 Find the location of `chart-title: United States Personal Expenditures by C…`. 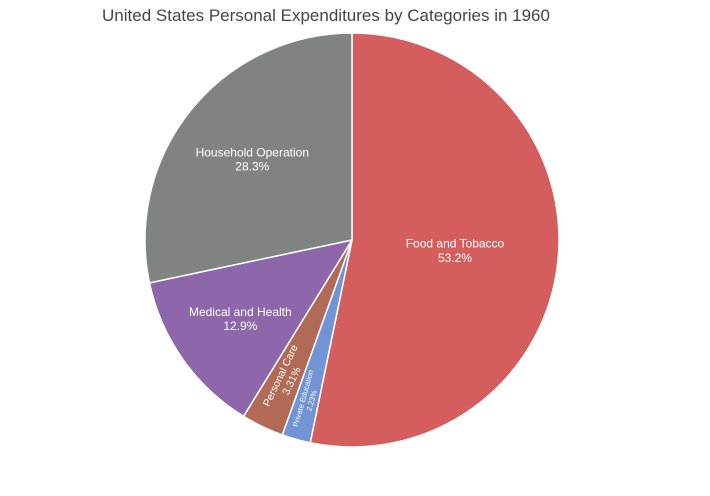

chart-title: United States Personal Expenditures by C… is located at coordinates (326, 15).